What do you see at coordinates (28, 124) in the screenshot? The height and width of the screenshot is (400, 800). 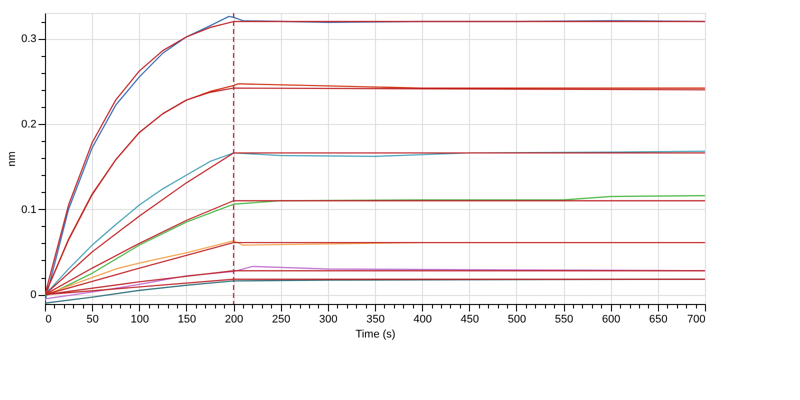 I see `y-tick-label: 0.2` at bounding box center [28, 124].